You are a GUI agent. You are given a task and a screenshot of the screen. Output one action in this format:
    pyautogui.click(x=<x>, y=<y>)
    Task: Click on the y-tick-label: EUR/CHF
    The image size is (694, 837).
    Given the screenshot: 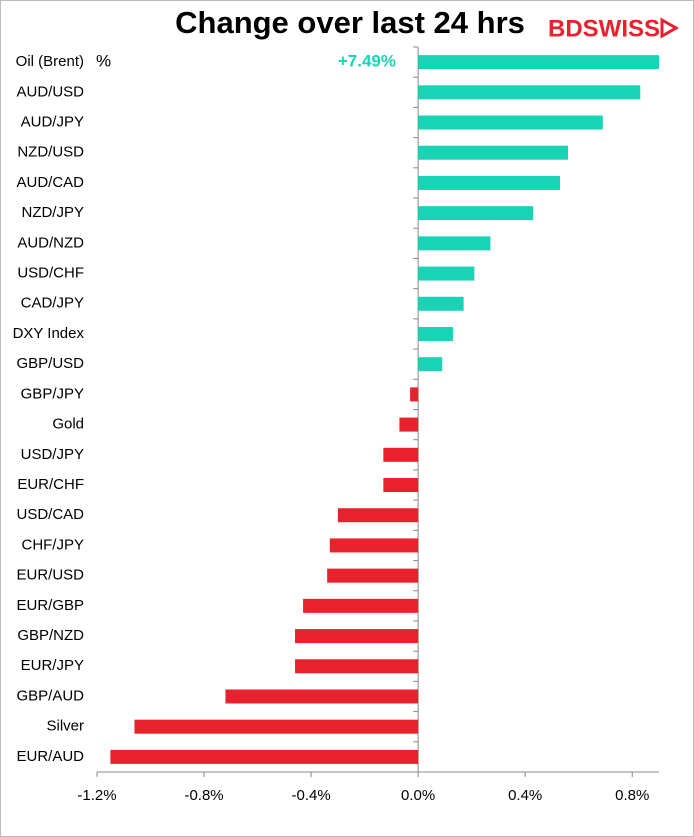 What is the action you would take?
    pyautogui.click(x=50, y=484)
    